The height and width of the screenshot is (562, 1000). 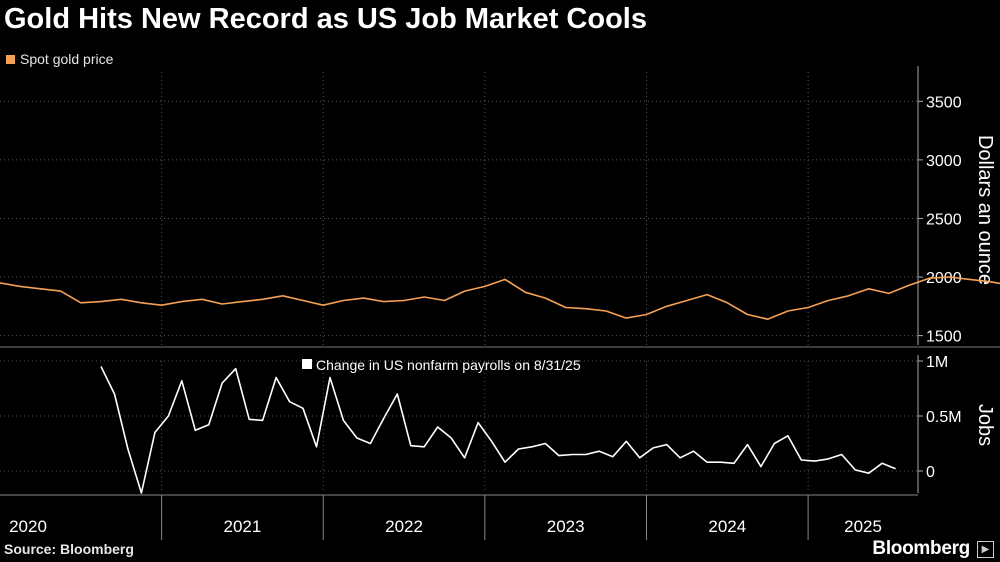 I want to click on x-tick-label: 2021, so click(x=243, y=526).